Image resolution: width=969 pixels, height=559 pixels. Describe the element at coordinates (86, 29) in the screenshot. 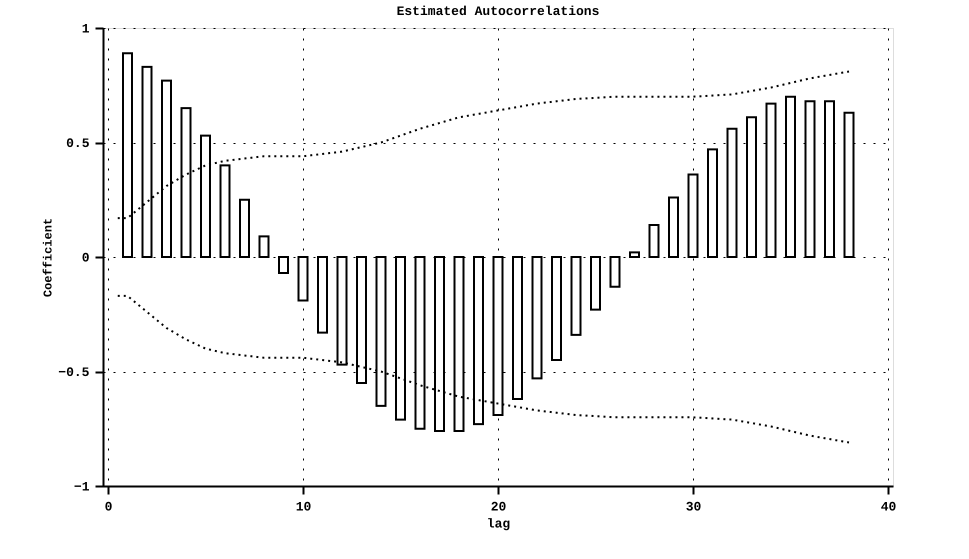

I see `y-tick-label: 1` at that location.